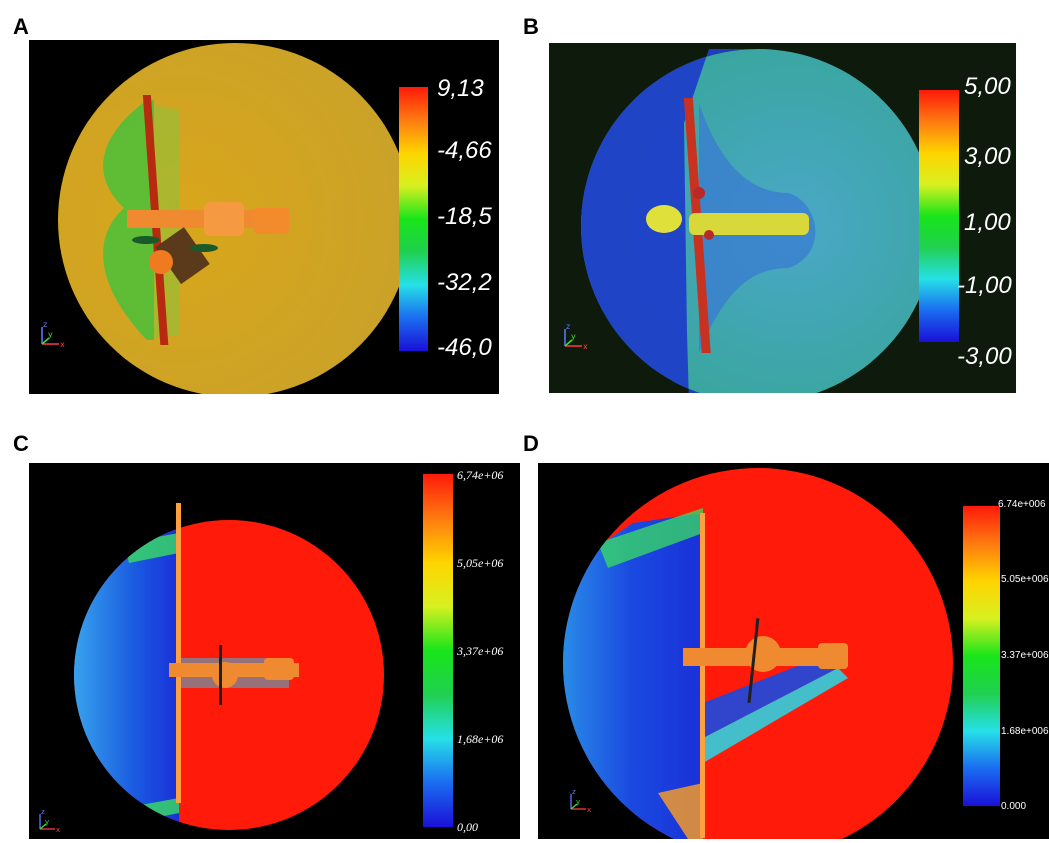  I want to click on colorbar-tick: 3.37e+006, so click(1025, 655).